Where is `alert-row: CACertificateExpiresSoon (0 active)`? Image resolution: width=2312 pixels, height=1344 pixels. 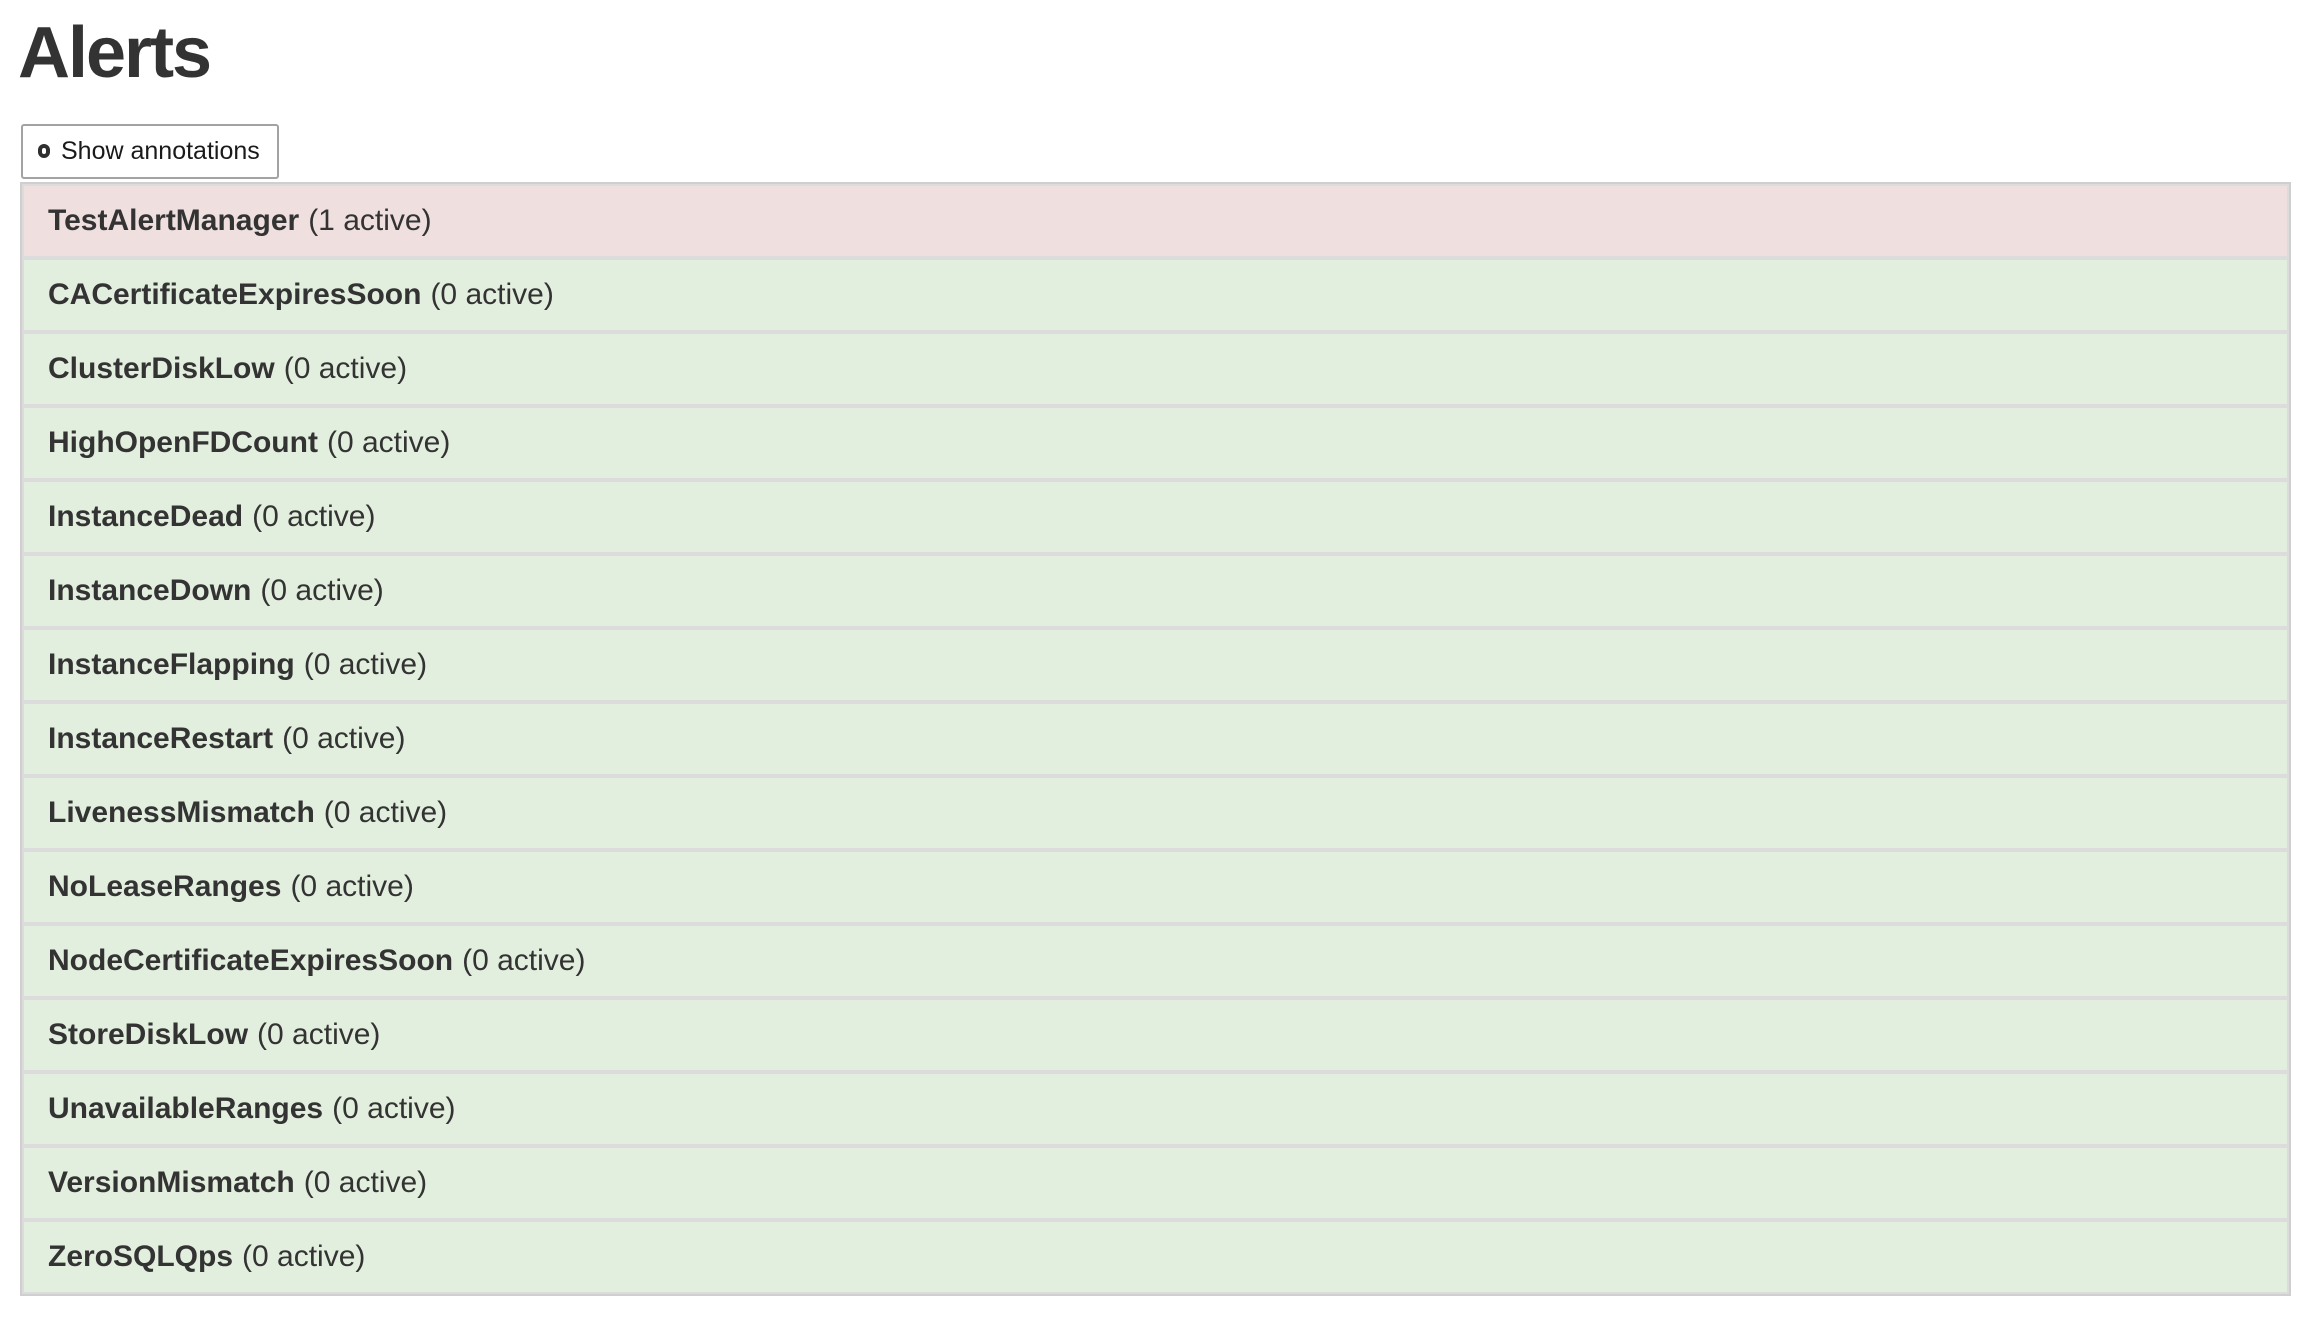
alert-row: CACertificateExpiresSoon (0 active) is located at coordinates (1155, 294).